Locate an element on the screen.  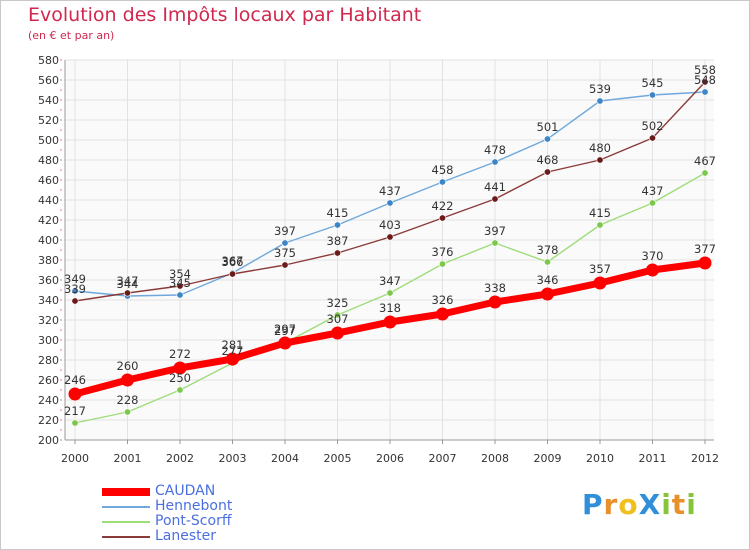
data-label-hennebont: 345 is located at coordinates (180, 283).